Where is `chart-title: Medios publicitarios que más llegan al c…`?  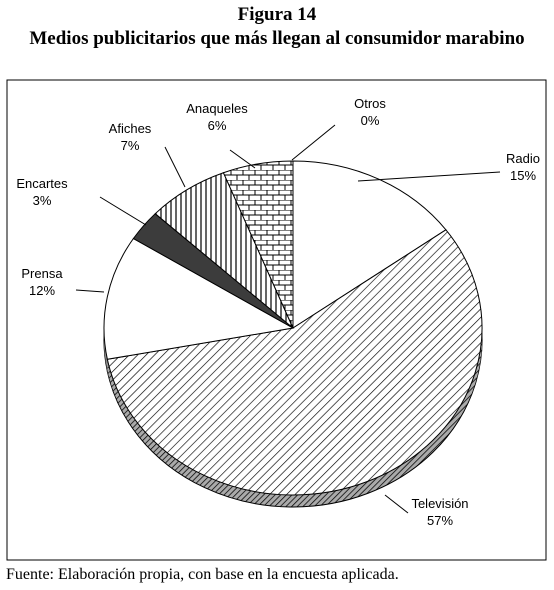 chart-title: Medios publicitarios que más llegan al c… is located at coordinates (277, 38).